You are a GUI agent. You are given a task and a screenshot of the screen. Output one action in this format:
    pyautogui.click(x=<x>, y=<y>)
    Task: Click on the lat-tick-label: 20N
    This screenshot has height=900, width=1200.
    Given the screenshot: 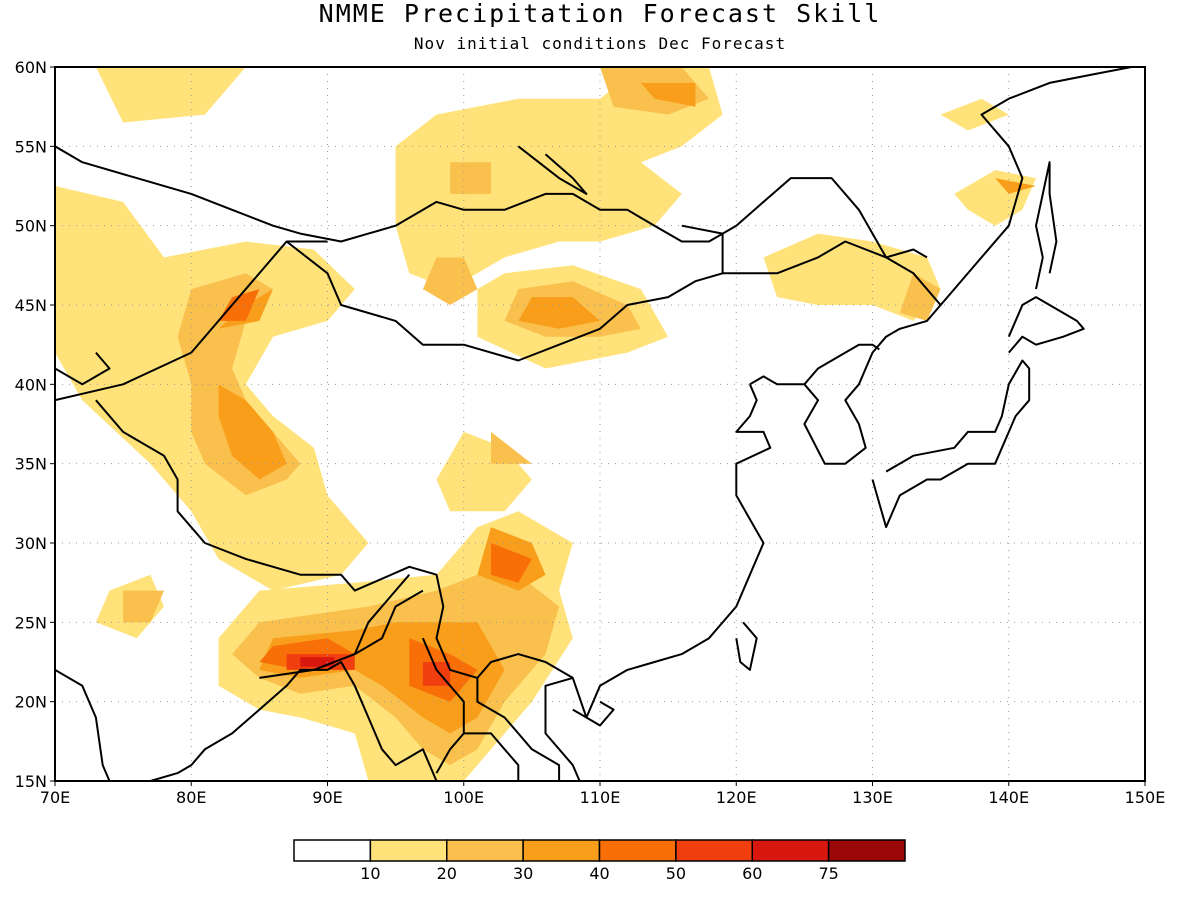 What is the action you would take?
    pyautogui.click(x=31, y=702)
    